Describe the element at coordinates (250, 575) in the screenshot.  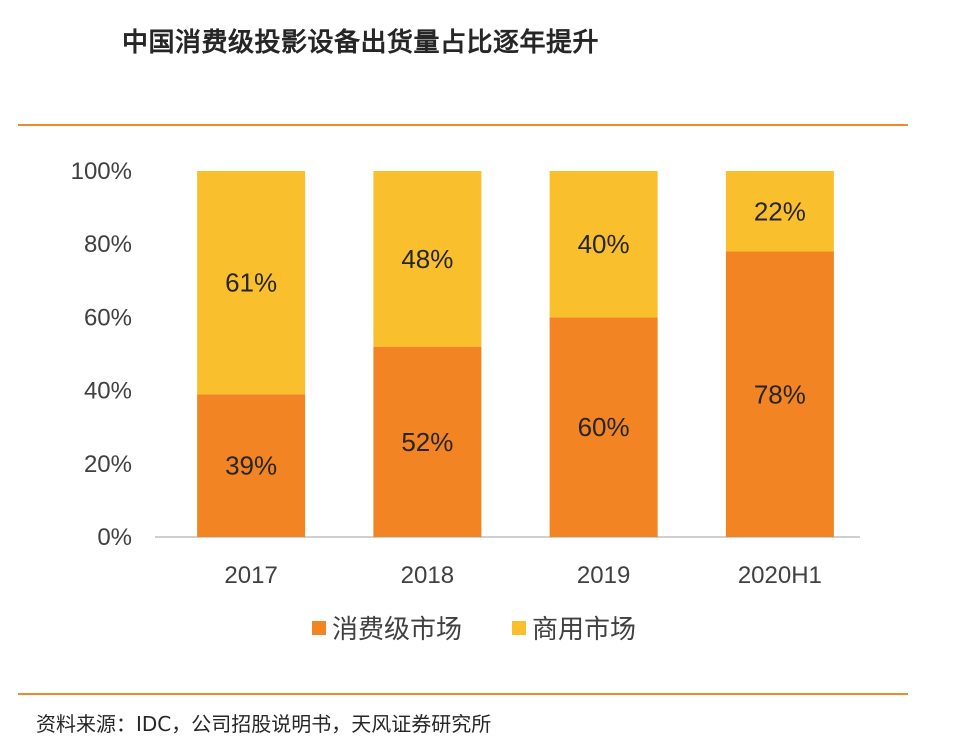
I see `x-tick-label: 2017` at that location.